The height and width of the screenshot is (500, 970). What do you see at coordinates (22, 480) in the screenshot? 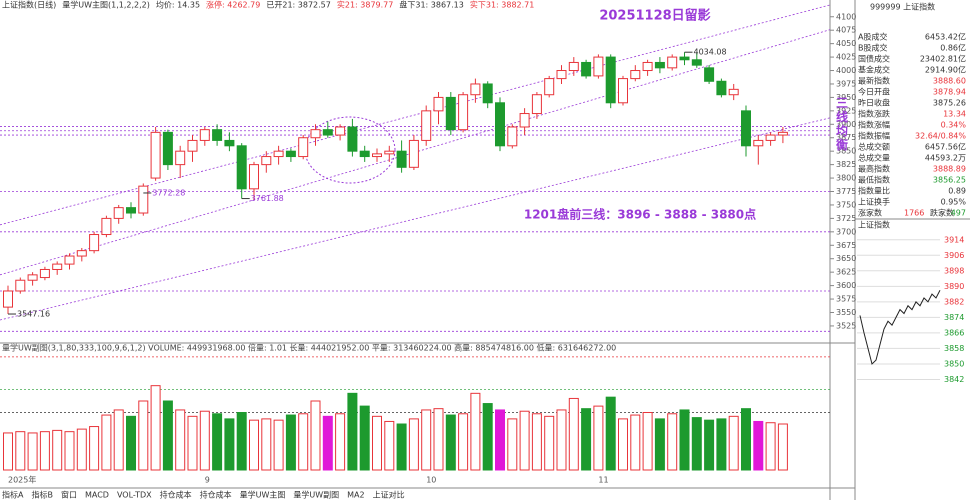
I see `x-label: 2025年` at bounding box center [22, 480].